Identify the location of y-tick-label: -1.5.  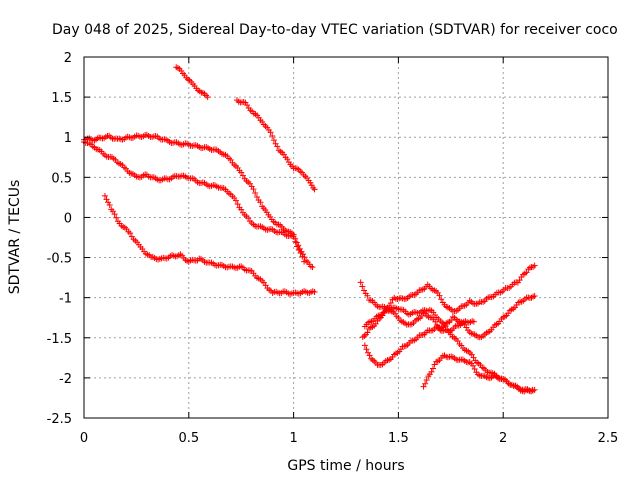
(59, 339).